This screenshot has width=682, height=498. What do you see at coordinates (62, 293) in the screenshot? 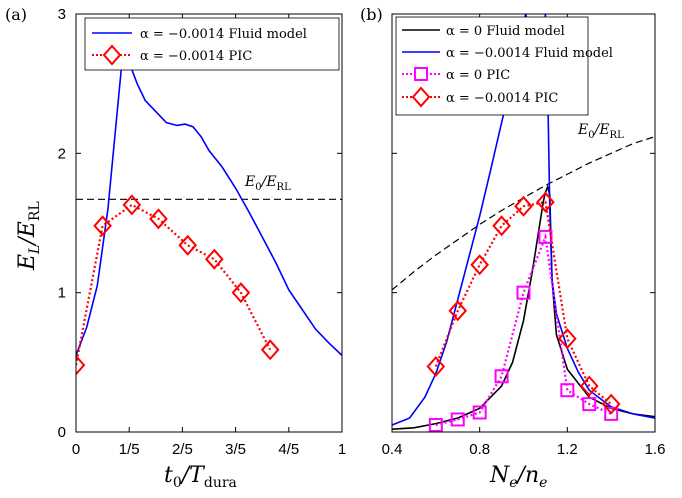
I see `ytick-label: 1` at bounding box center [62, 293].